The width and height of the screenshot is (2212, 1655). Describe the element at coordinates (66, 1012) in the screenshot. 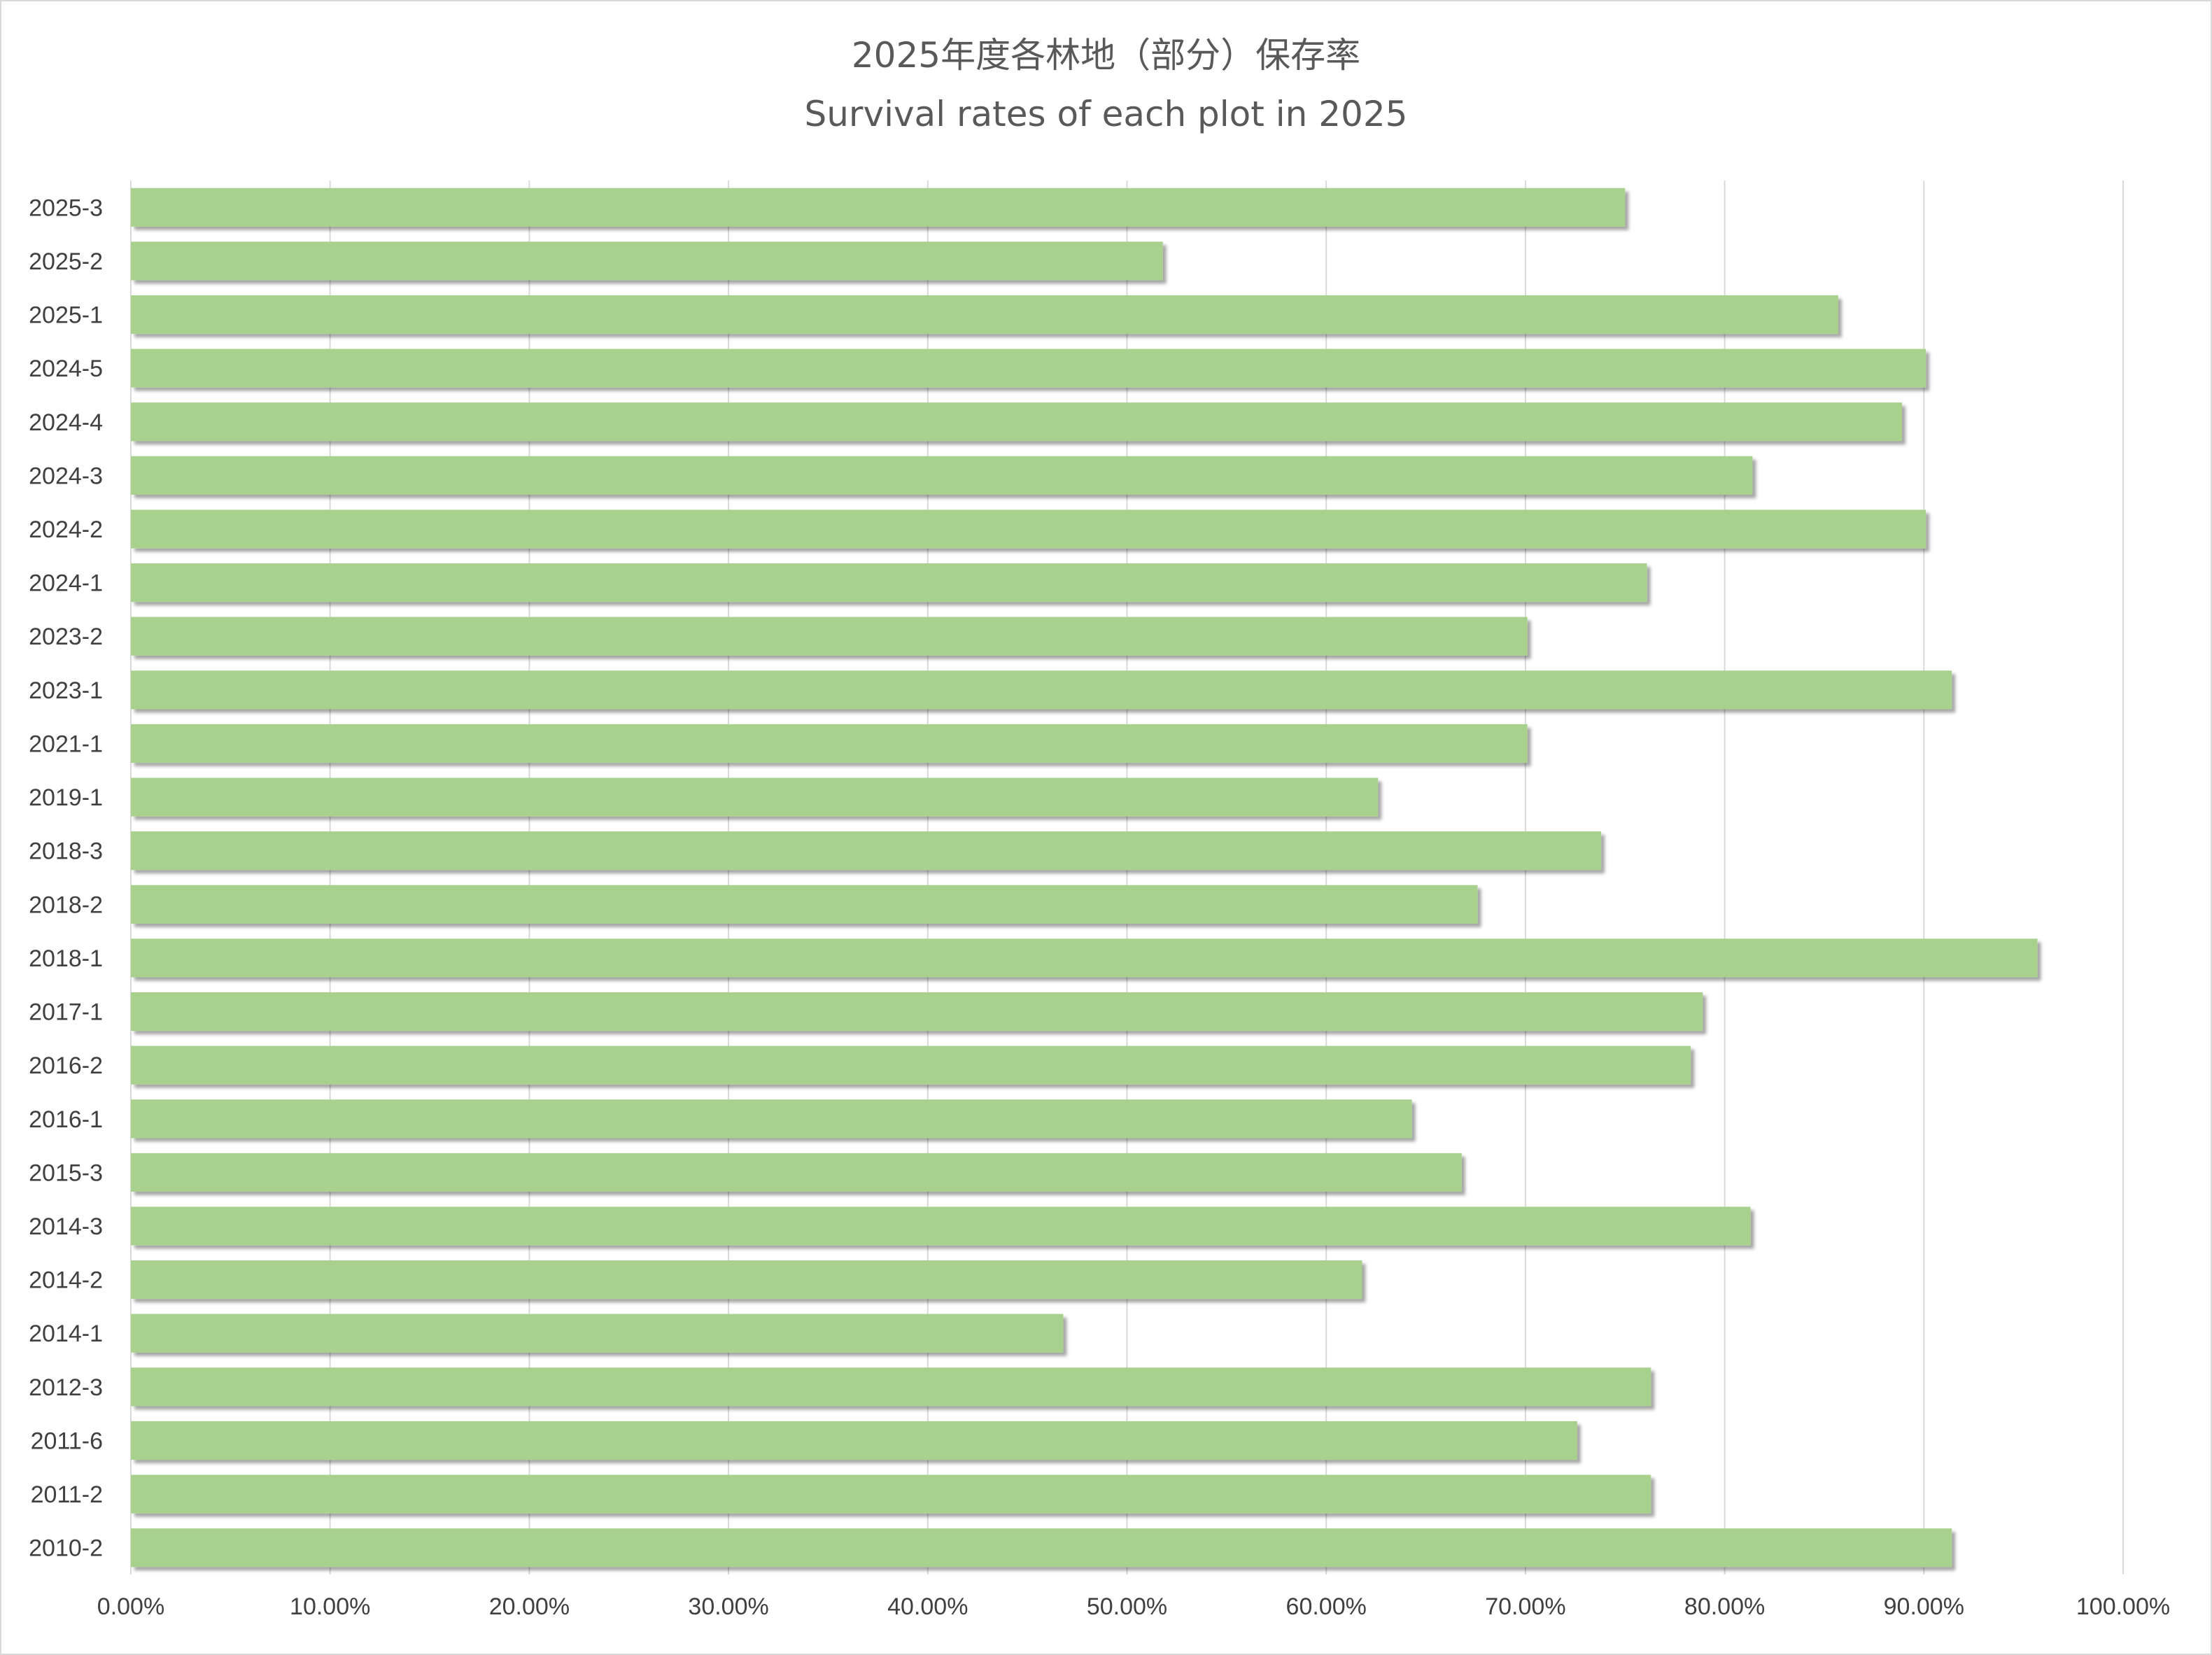

I see `category-label: 2017-1` at that location.